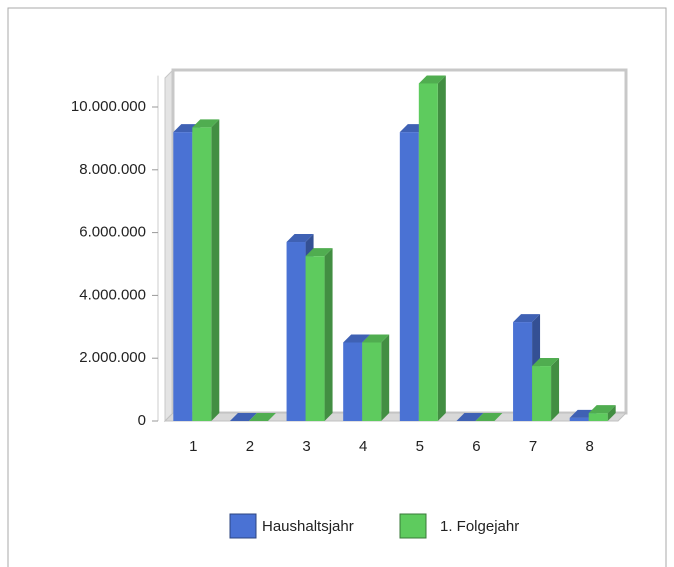 The width and height of the screenshot is (674, 567). I want to click on legend-label: Haushaltsjahr, so click(308, 526).